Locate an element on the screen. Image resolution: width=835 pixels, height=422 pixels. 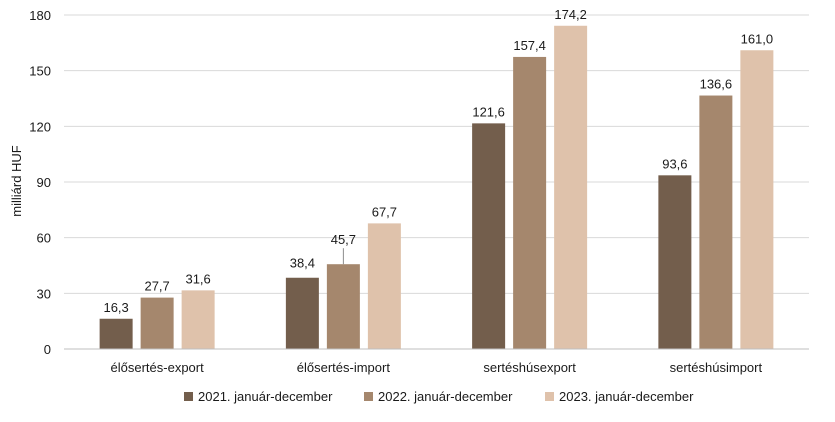
data-label: 161,0 is located at coordinates (757, 38).